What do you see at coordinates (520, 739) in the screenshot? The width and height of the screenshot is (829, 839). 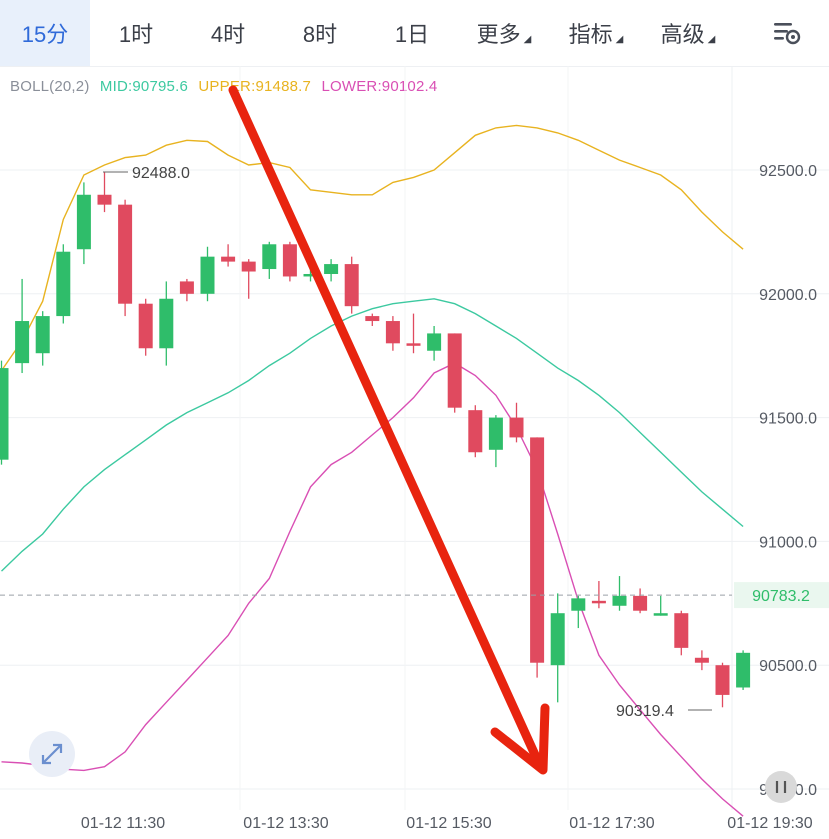 I see `arrow-head` at bounding box center [520, 739].